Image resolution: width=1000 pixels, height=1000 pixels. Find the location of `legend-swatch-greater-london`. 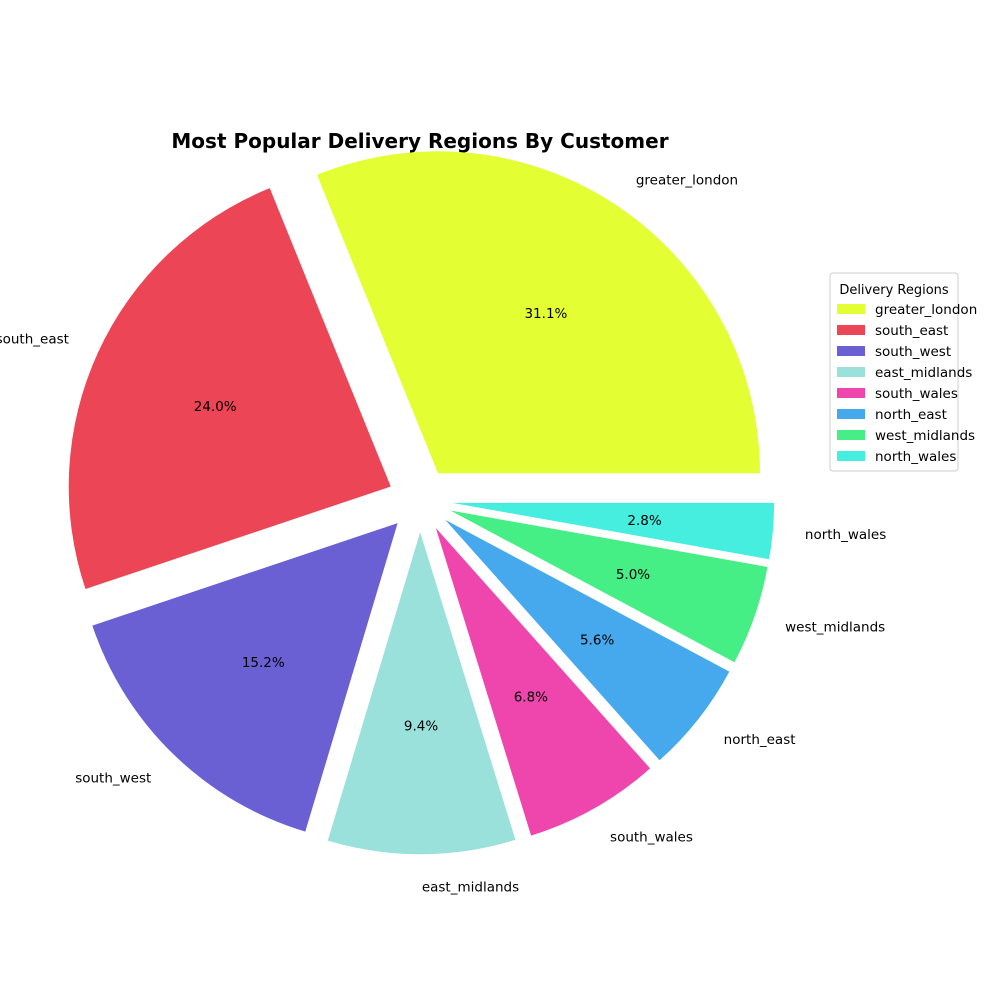

legend-swatch-greater-london is located at coordinates (851, 309).